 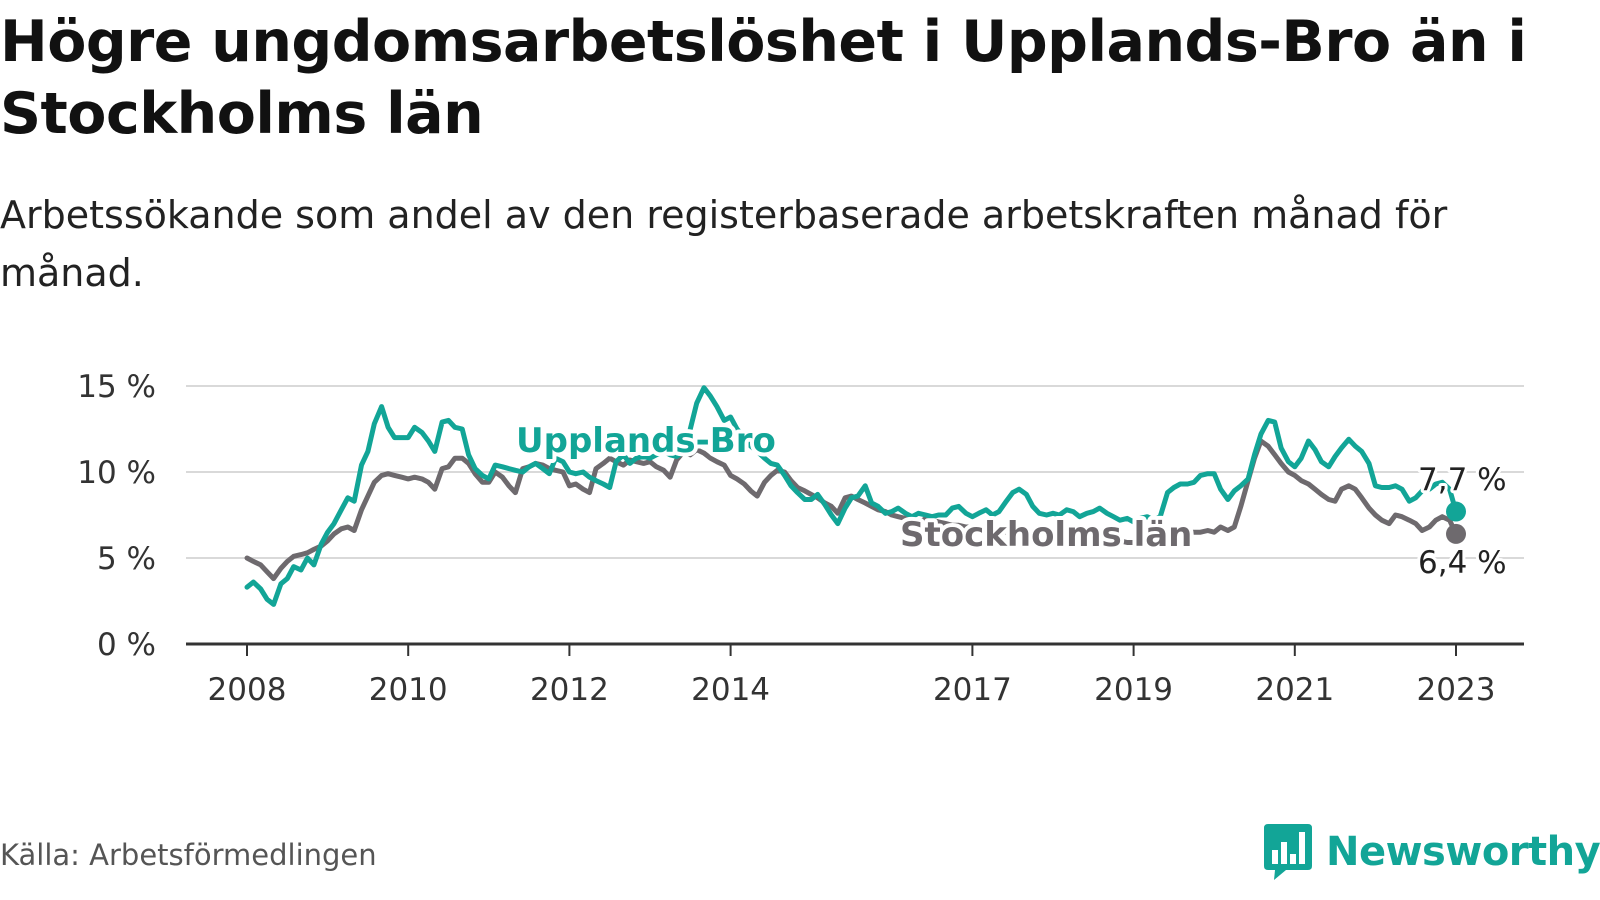 I want to click on x-tick-label: 2008, so click(x=247, y=690).